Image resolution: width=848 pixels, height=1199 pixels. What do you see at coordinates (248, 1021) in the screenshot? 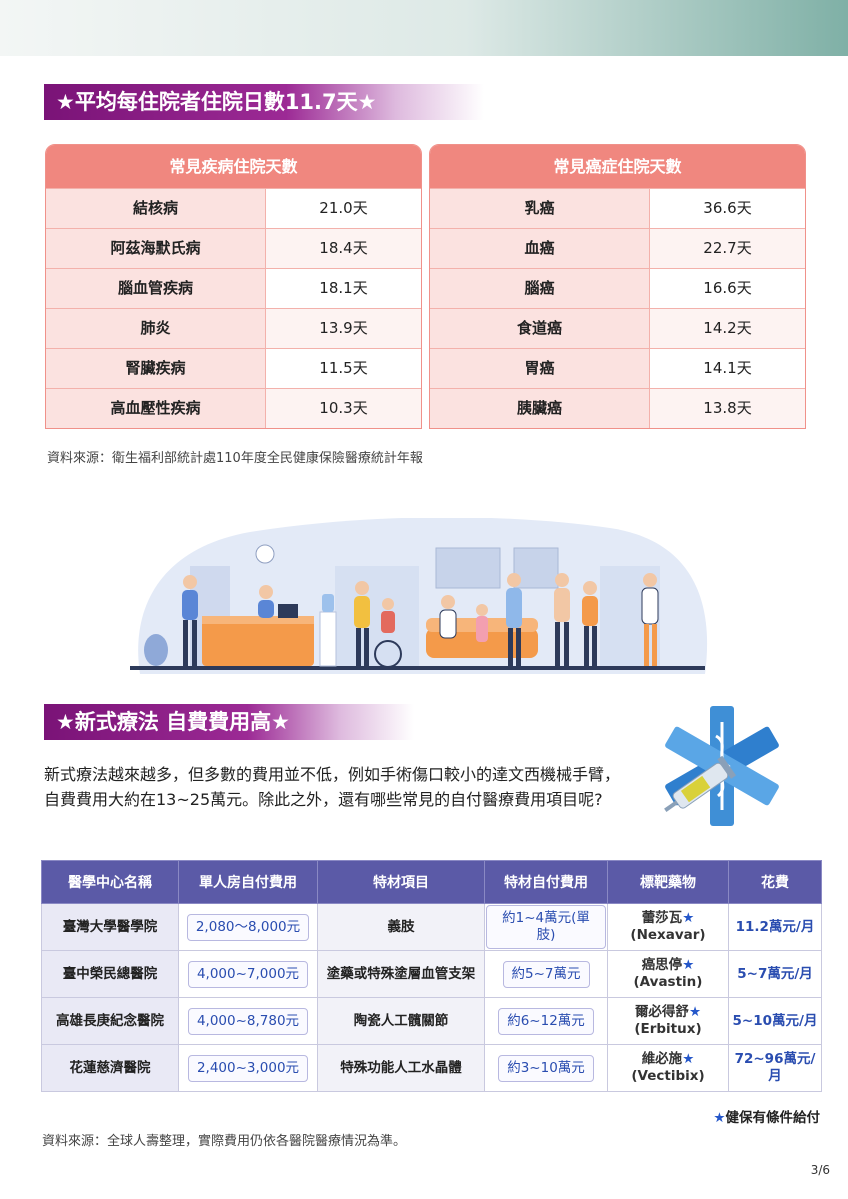
I see `room-cost: 4,000~8,780元` at bounding box center [248, 1021].